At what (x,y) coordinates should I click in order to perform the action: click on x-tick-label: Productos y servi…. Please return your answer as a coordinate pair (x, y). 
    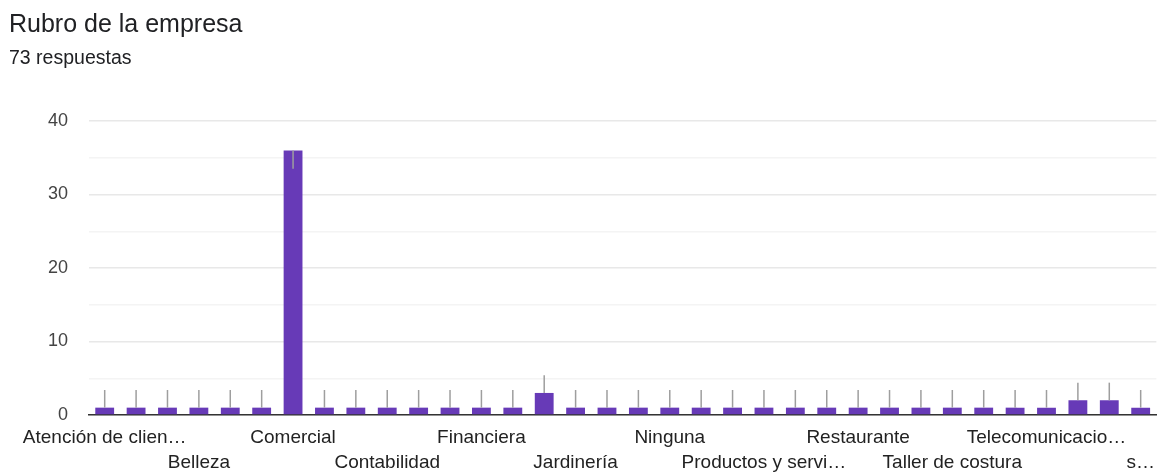
    Looking at the image, I should click on (764, 461).